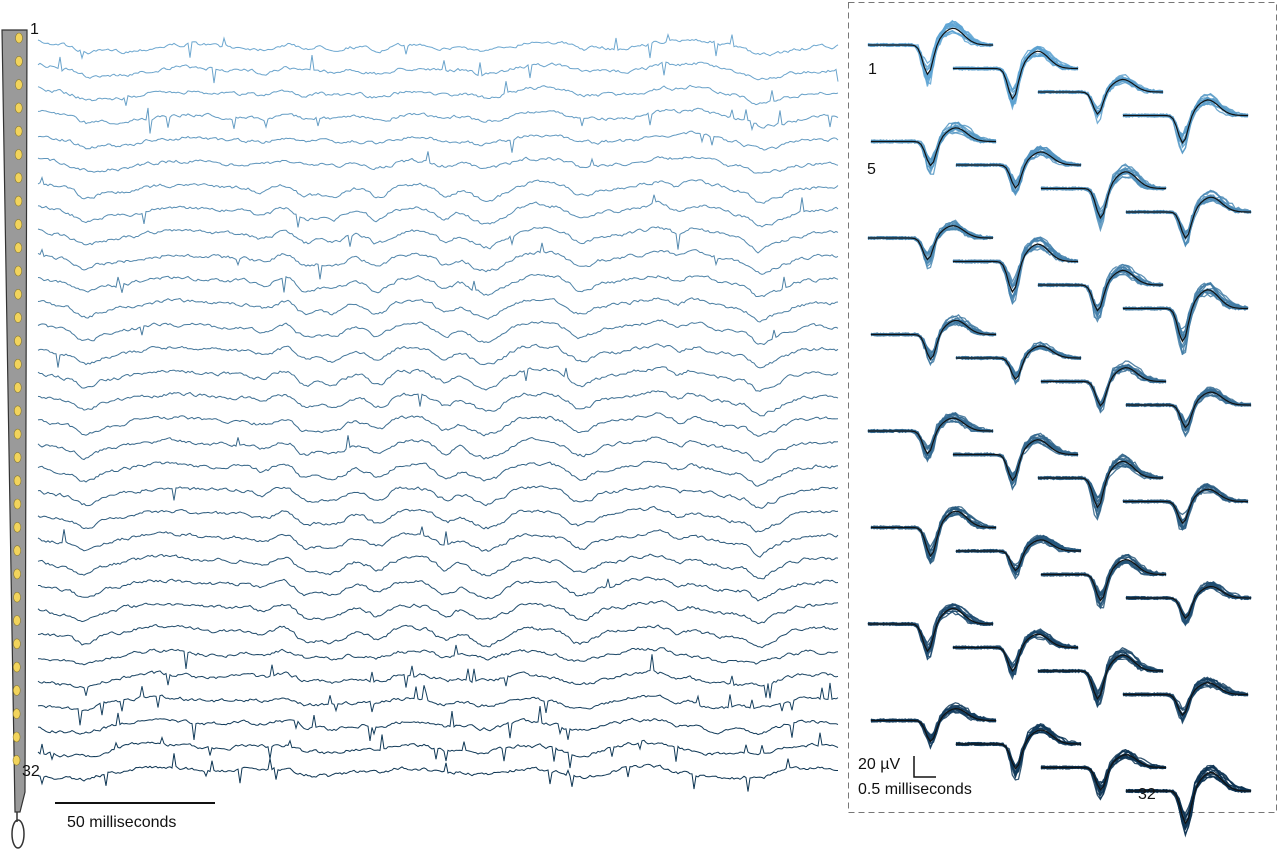 This screenshot has height=864, width=1280. Describe the element at coordinates (14, 421) in the screenshot. I see `probe-shank` at that location.